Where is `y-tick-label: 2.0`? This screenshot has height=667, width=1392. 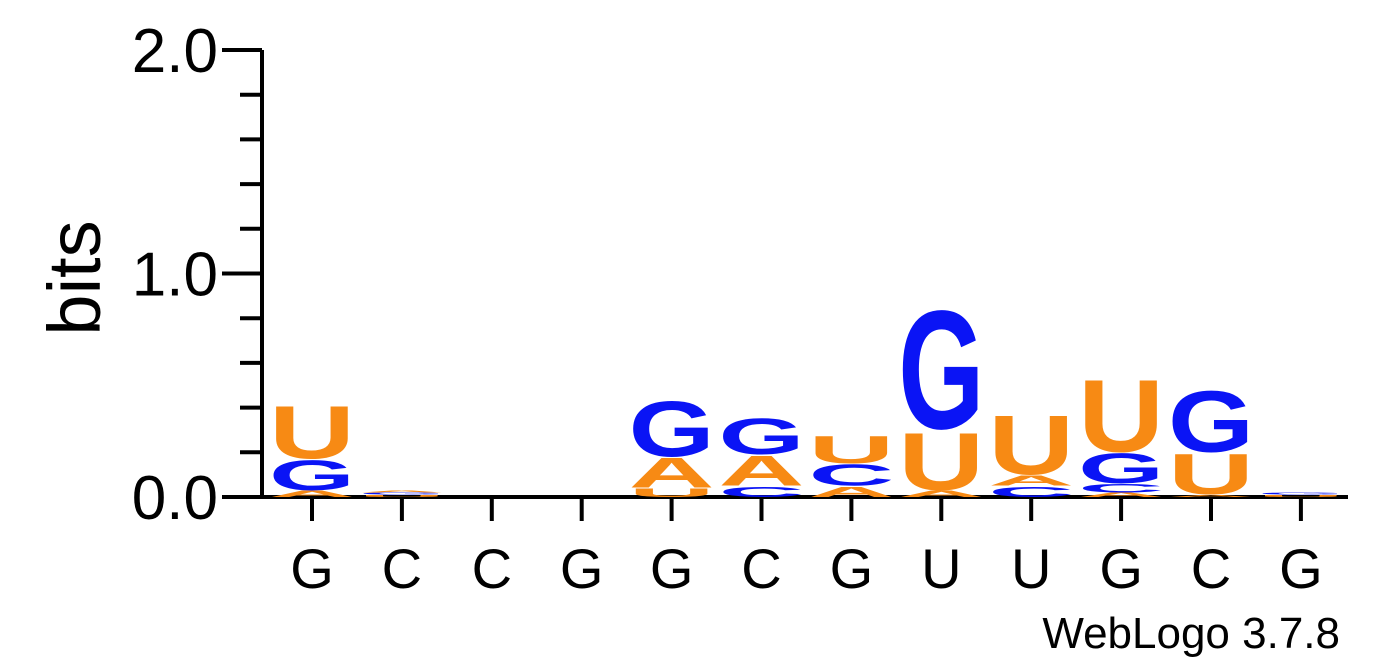 y-tick-label: 2.0 is located at coordinates (175, 51).